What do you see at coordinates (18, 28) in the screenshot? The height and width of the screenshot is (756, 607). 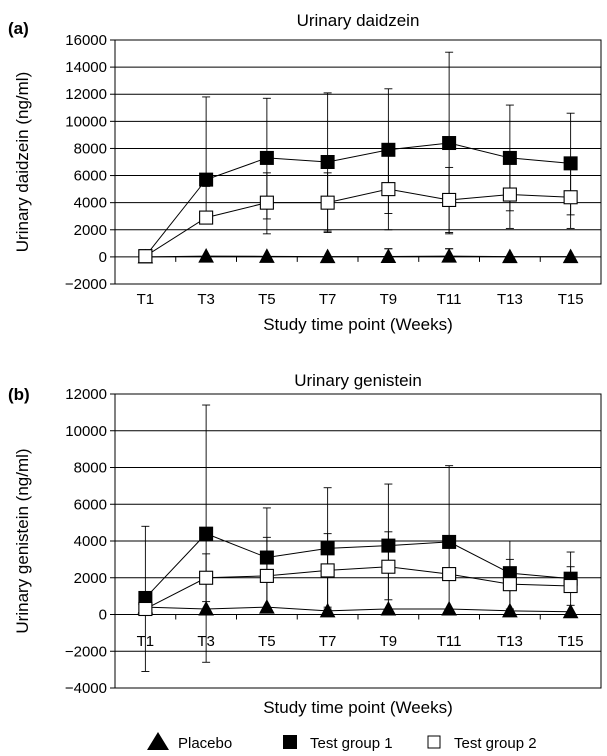 I see `panel-label: (a)` at bounding box center [18, 28].